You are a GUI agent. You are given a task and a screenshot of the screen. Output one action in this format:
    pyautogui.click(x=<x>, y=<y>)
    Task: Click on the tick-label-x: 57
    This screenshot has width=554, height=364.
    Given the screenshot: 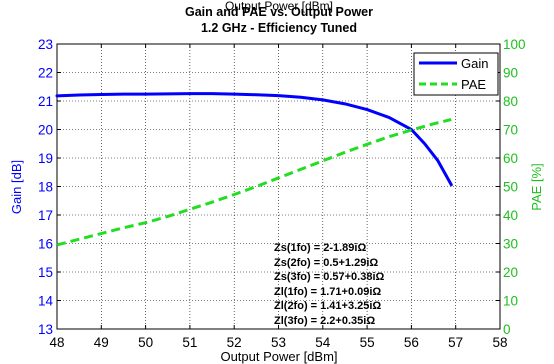 What is the action you would take?
    pyautogui.click(x=455, y=342)
    